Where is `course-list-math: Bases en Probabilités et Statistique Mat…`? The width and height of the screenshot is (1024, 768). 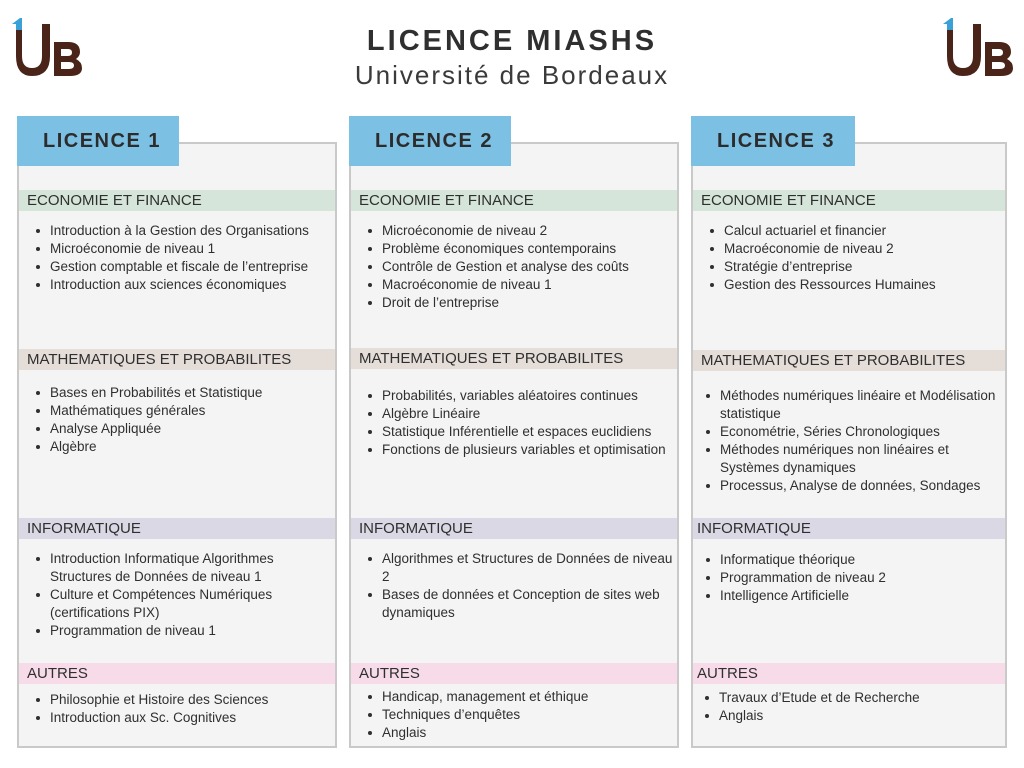 course-list-math: Bases en Probabilités et Statistique Mat… is located at coordinates (177, 420).